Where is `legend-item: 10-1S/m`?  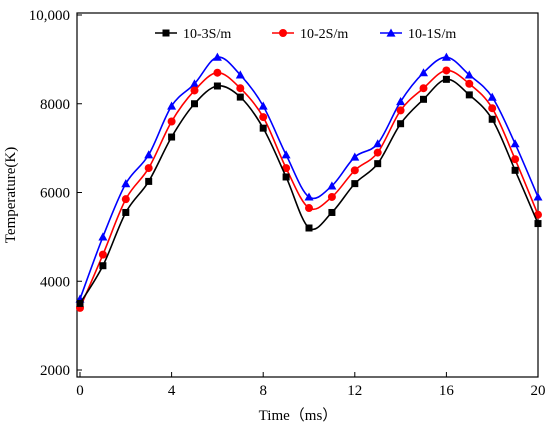
legend-item: 10-1S/m is located at coordinates (418, 34).